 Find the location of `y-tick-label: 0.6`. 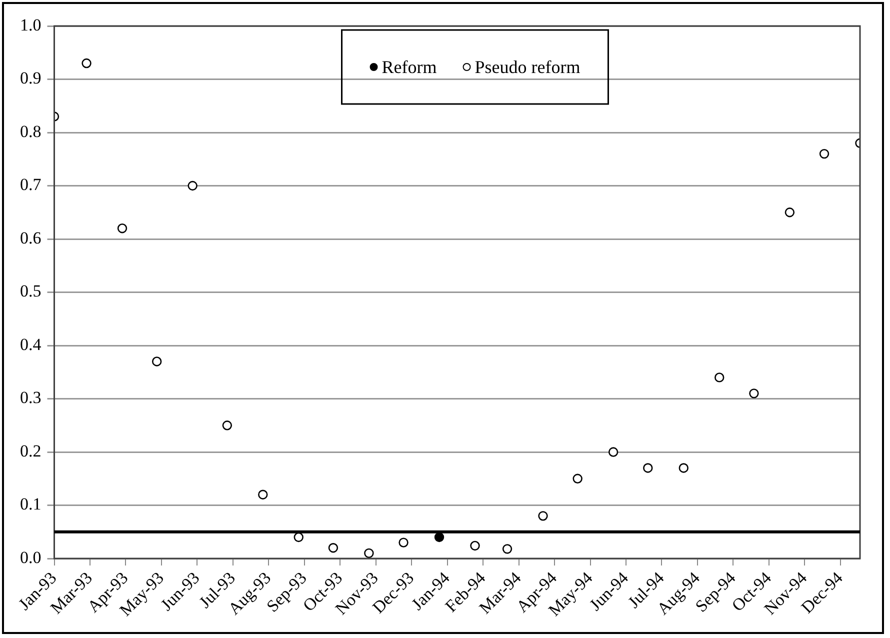

y-tick-label: 0.6 is located at coordinates (31, 238).